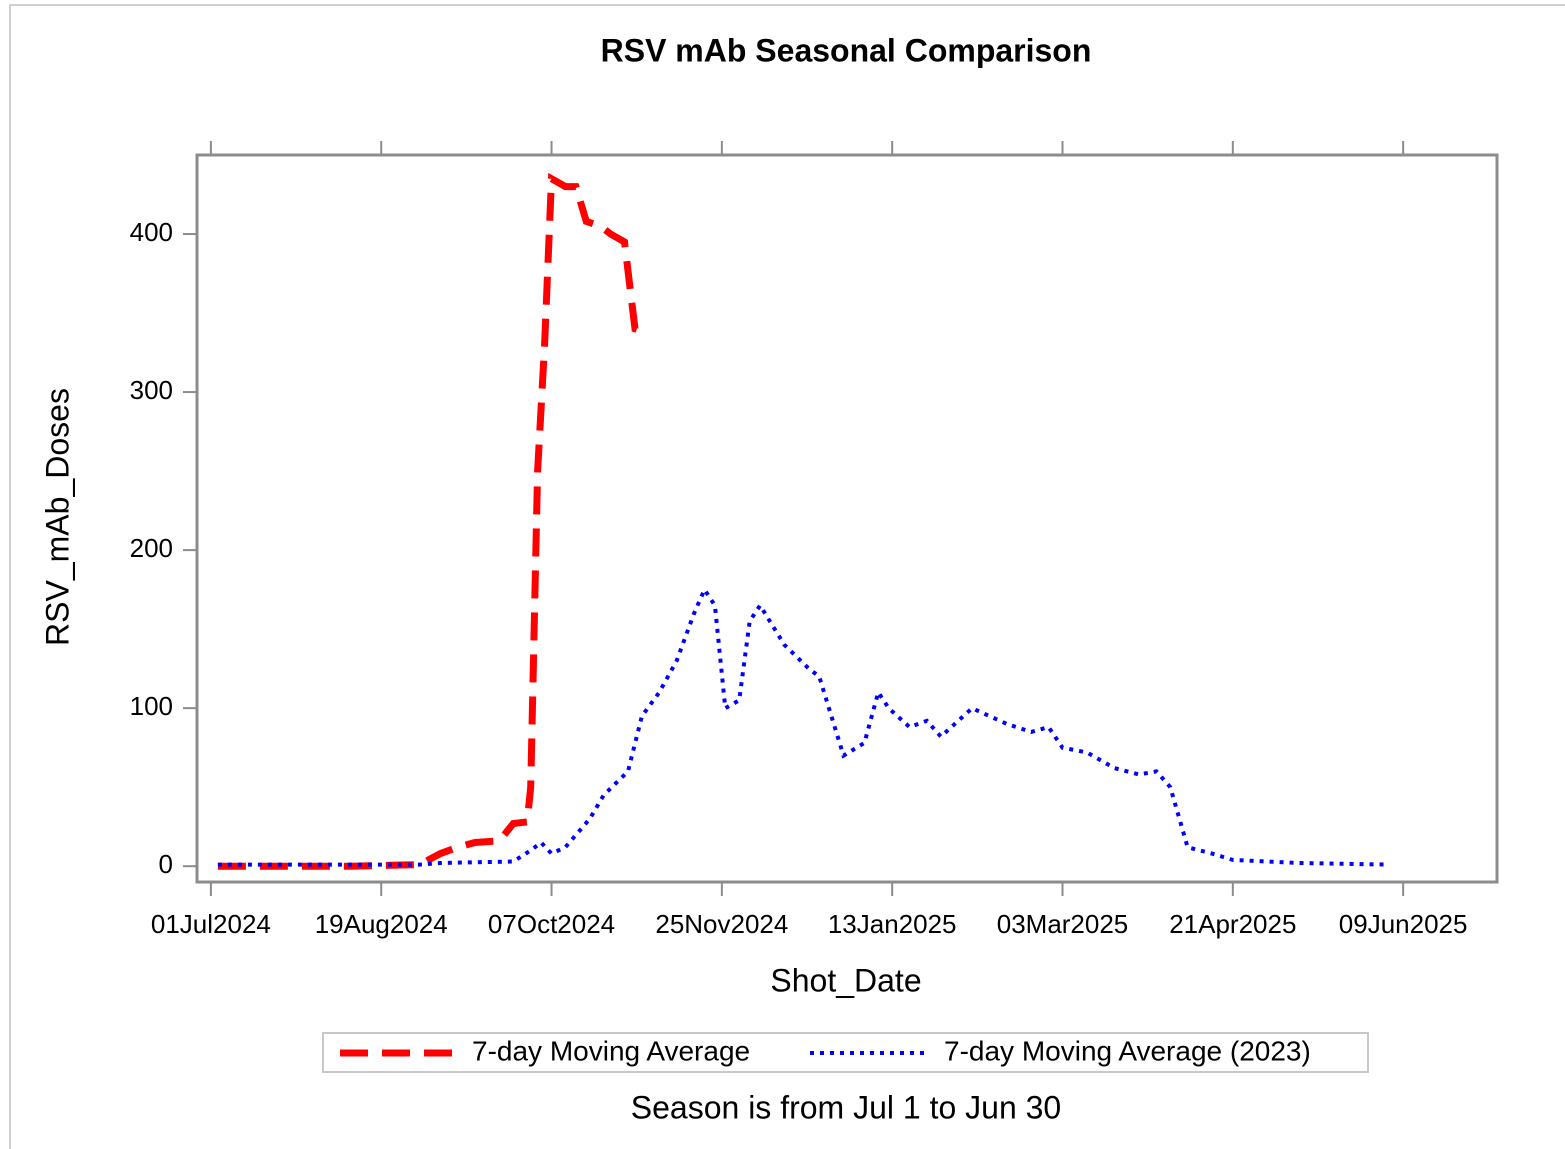 The width and height of the screenshot is (1565, 1149). I want to click on x-tick-label: 09Jun2025, so click(1403, 924).